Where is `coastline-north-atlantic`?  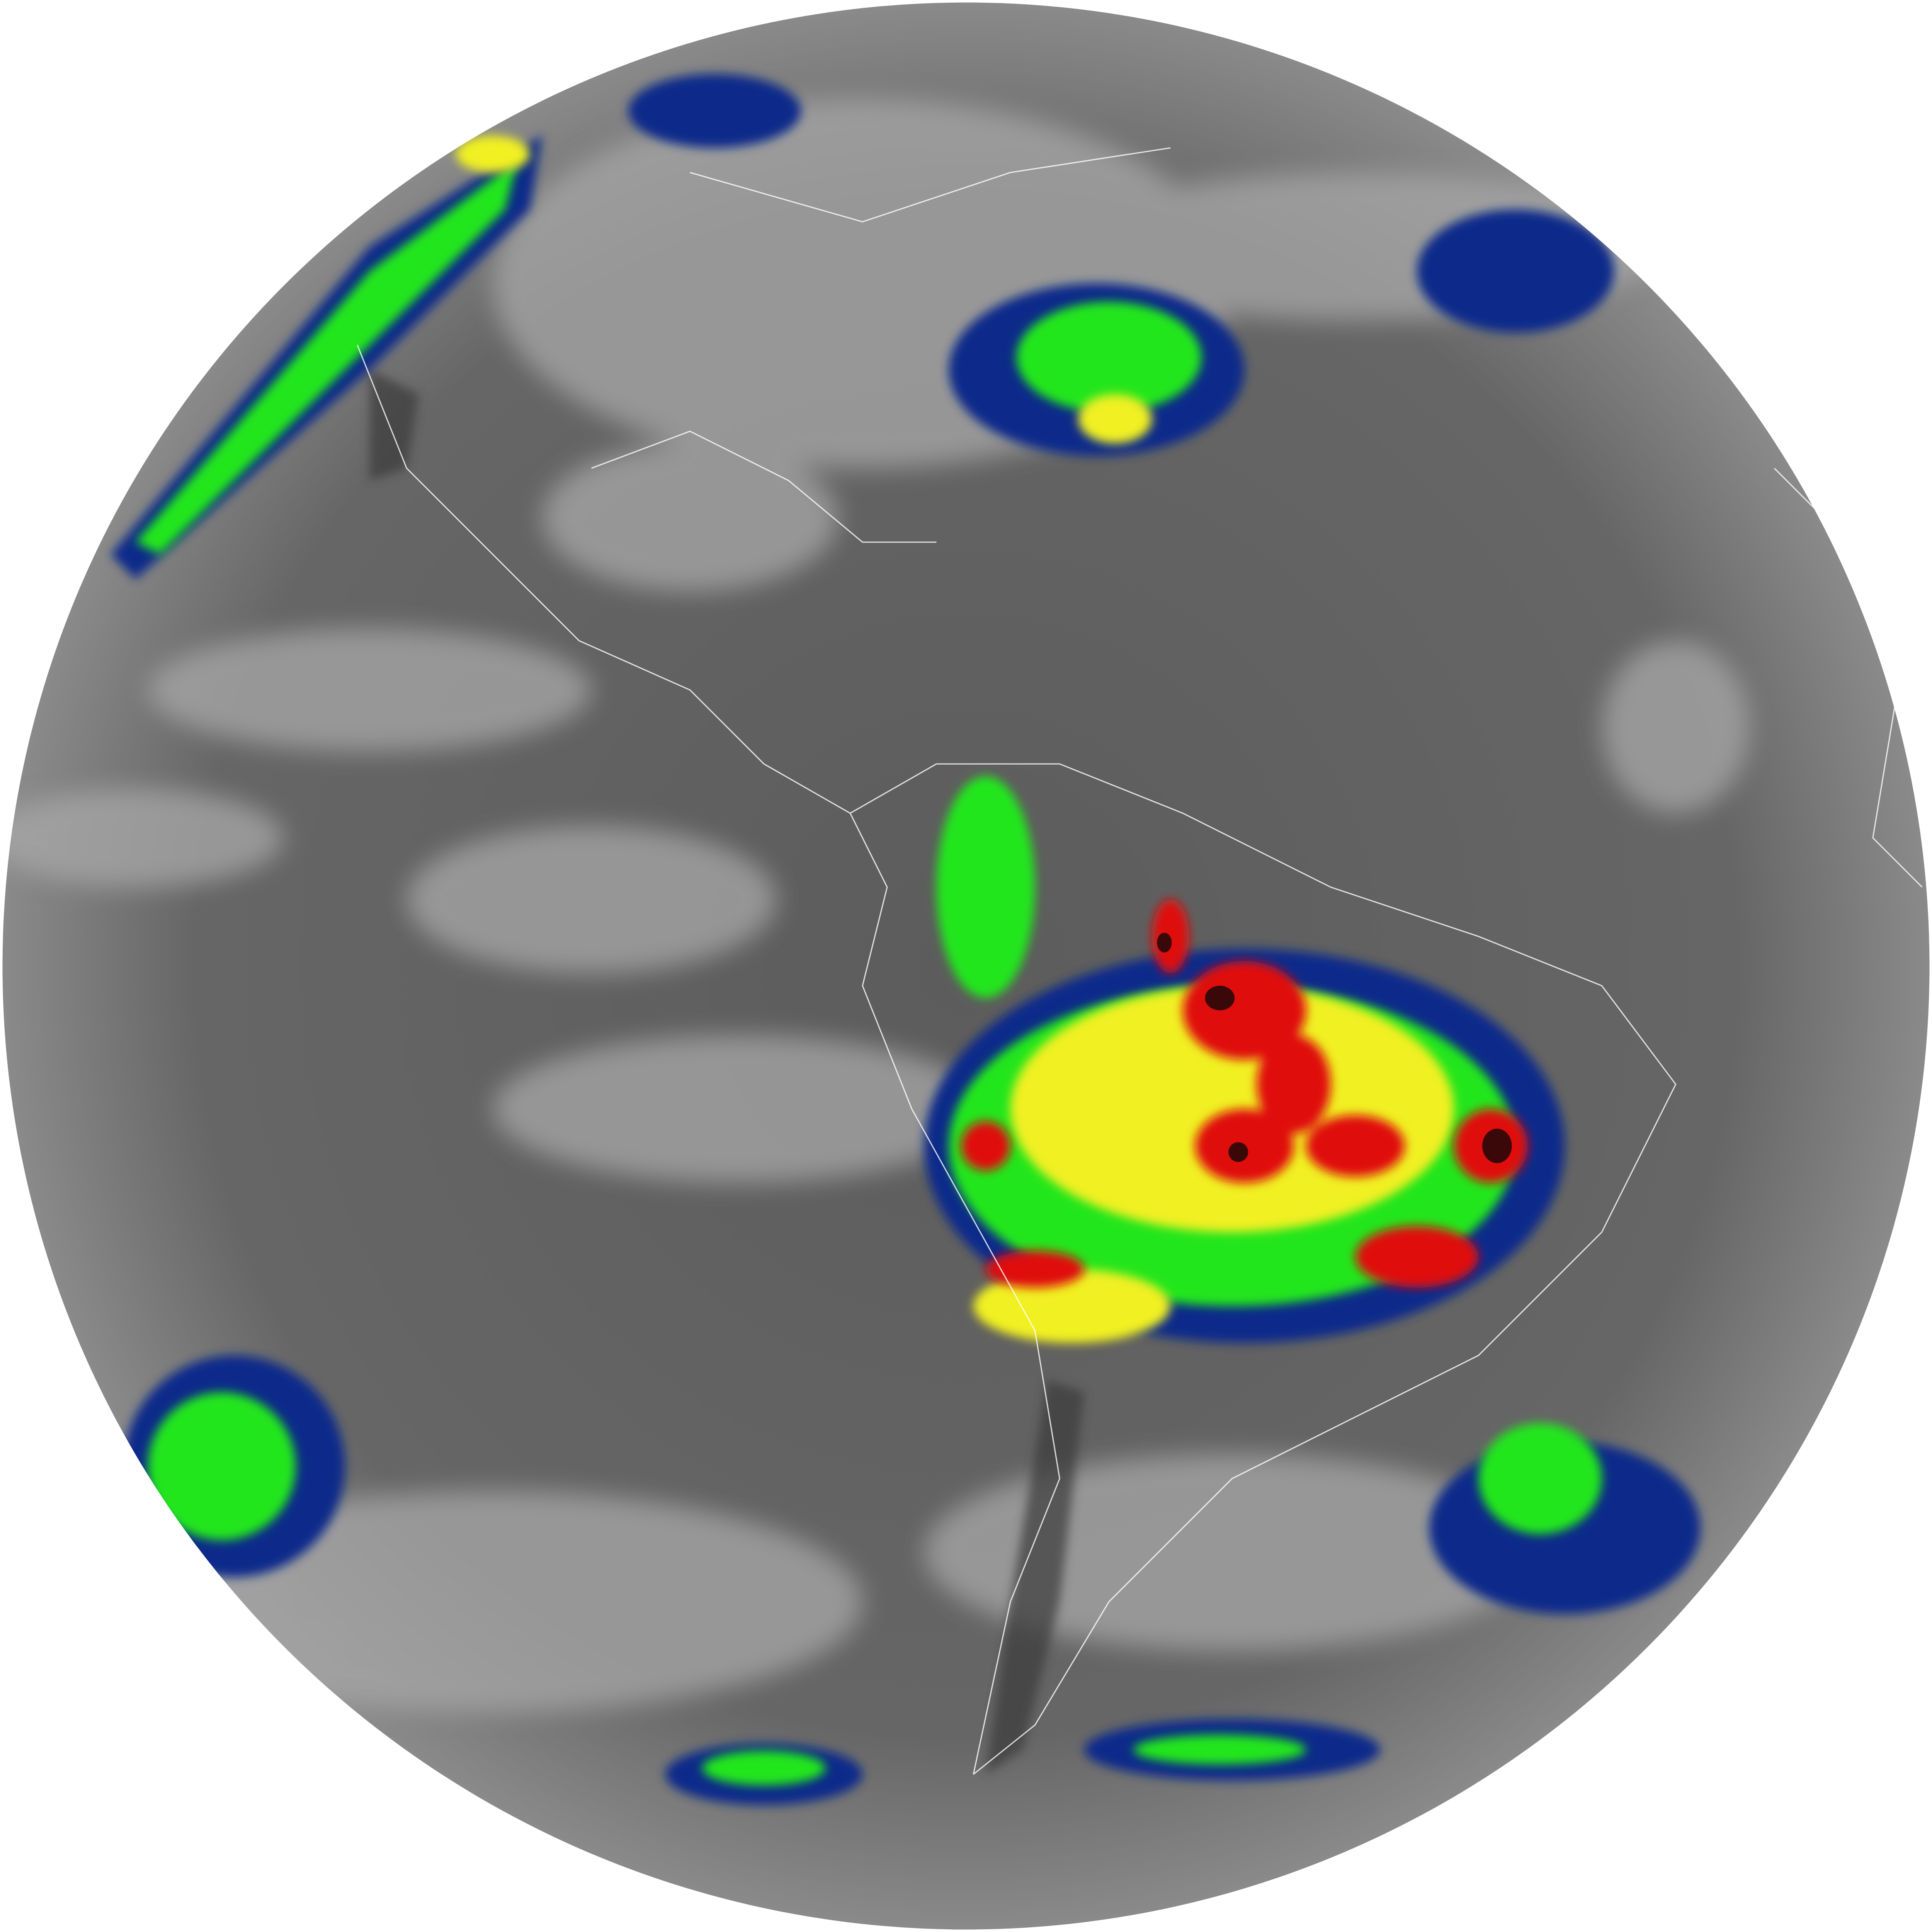
coastline-north-atlantic is located at coordinates (930, 185).